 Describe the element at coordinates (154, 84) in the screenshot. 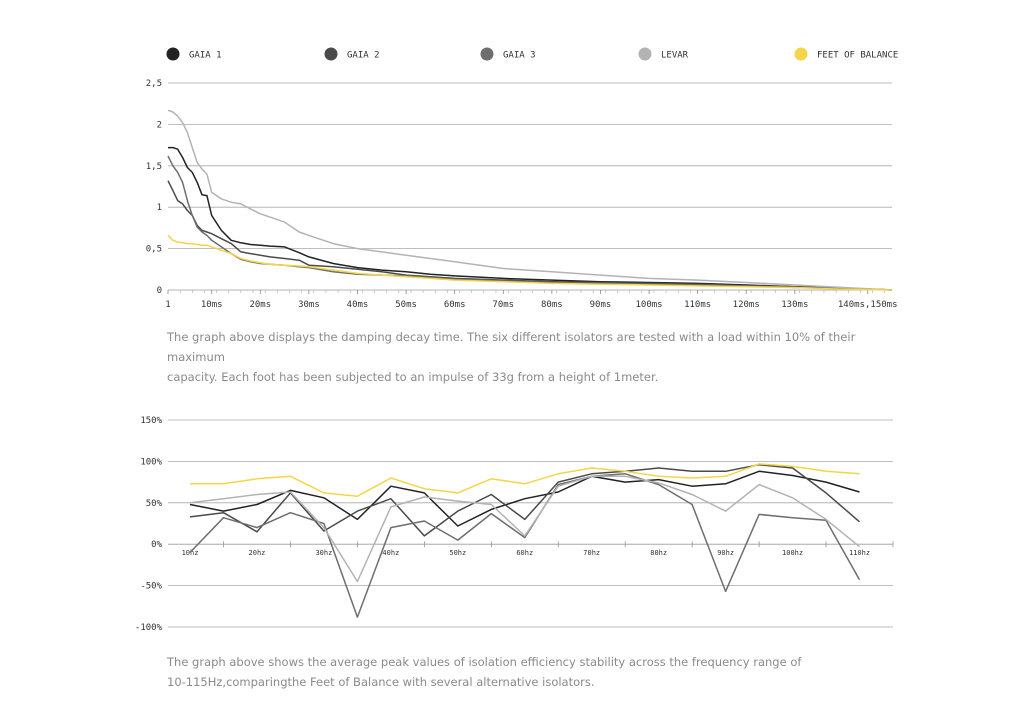

I see `y-tick-label: 2,5` at that location.